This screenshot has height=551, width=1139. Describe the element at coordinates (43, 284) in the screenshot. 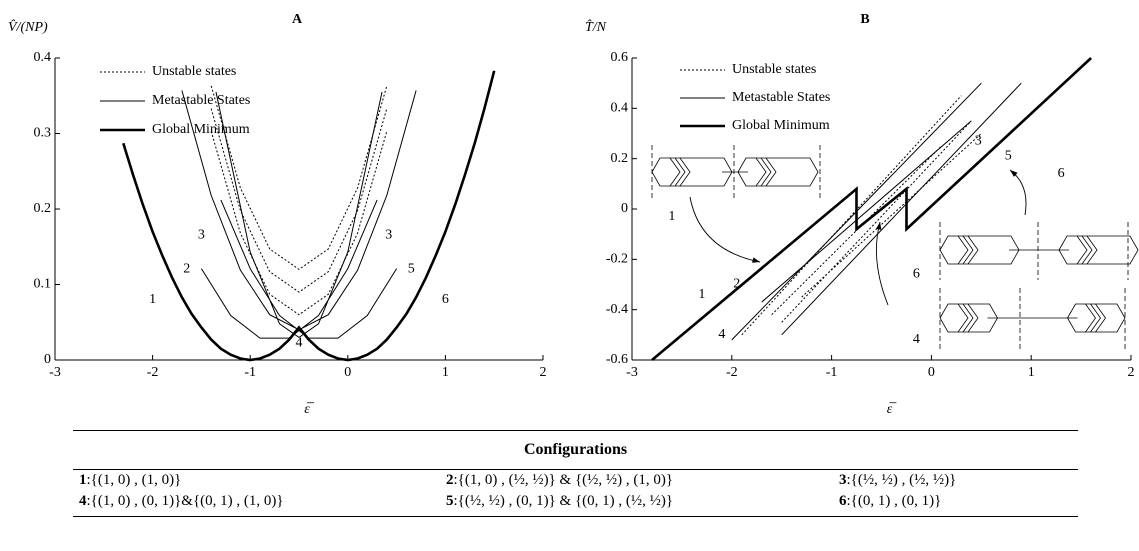

I see `y-tick-label: 0.1` at that location.